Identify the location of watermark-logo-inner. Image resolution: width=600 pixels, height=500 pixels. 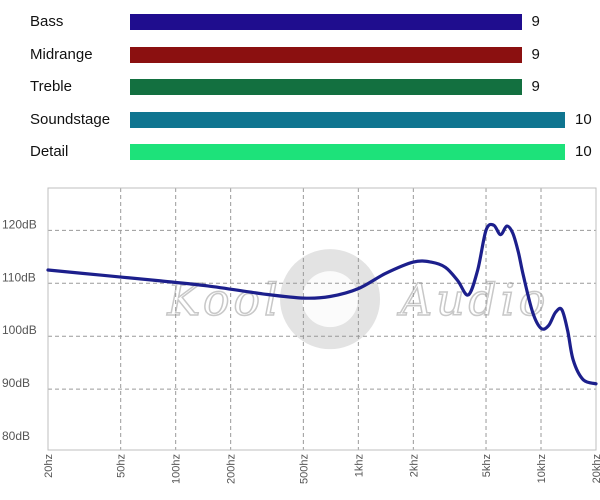
(330, 299).